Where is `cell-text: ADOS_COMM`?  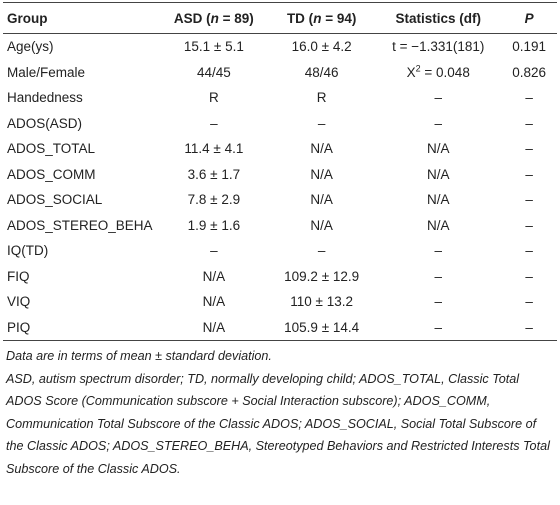
cell-text: ADOS_COMM is located at coordinates (51, 174).